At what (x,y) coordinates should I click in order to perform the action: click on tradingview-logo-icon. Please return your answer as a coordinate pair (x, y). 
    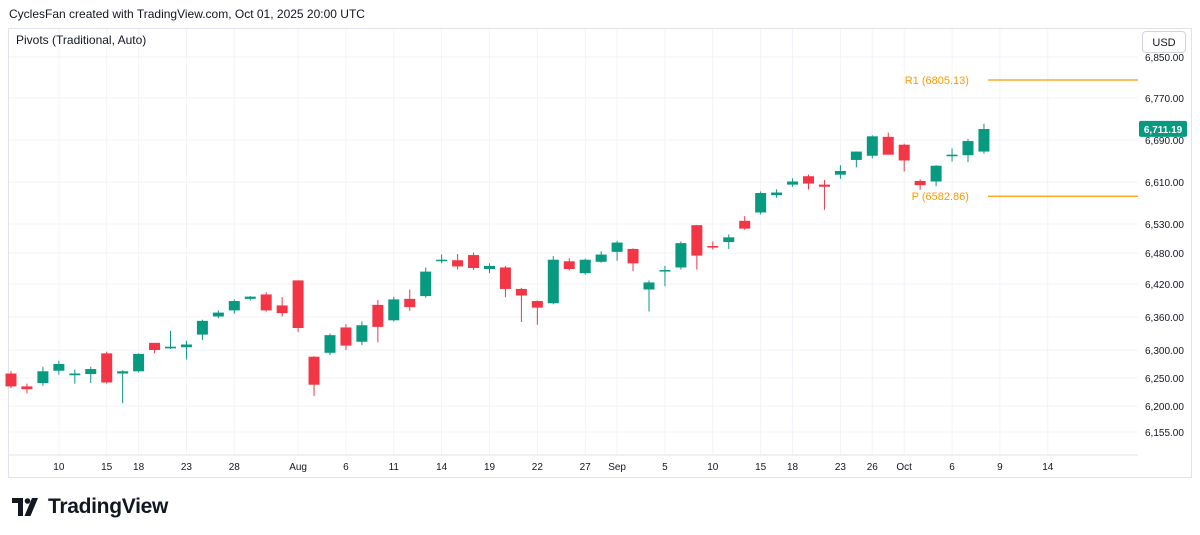
    Looking at the image, I should click on (25, 507).